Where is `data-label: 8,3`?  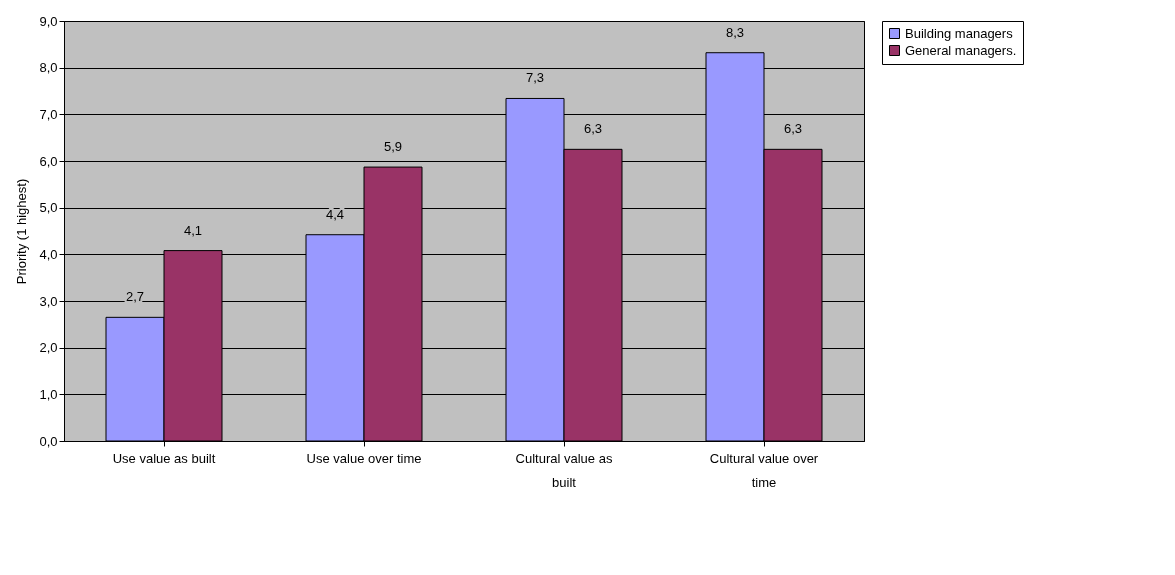
data-label: 8,3 is located at coordinates (735, 32).